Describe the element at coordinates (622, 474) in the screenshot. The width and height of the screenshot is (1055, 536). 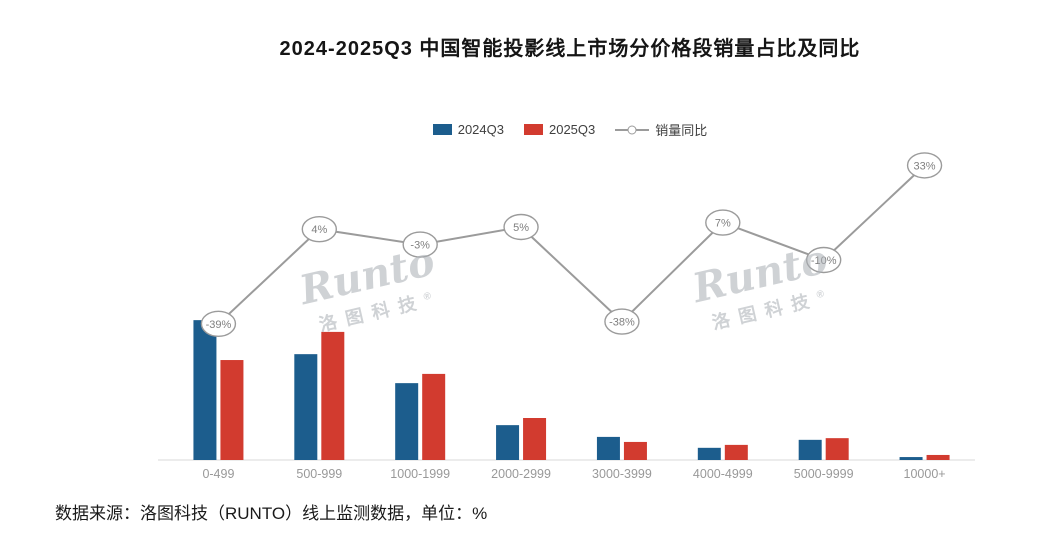
I see `x-axis-label-3000-3999: 3000-3999` at that location.